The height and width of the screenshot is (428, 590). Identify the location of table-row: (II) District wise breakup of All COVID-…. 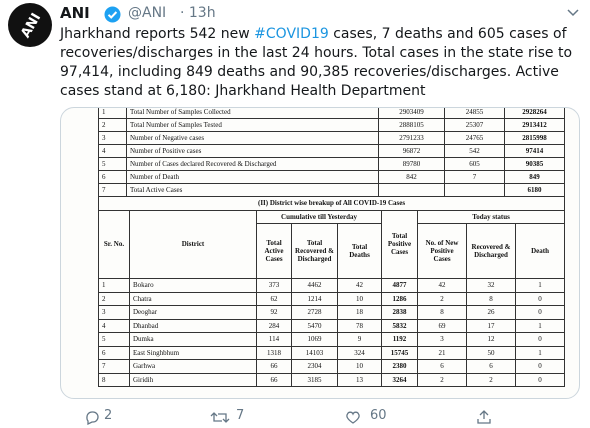
(331, 203).